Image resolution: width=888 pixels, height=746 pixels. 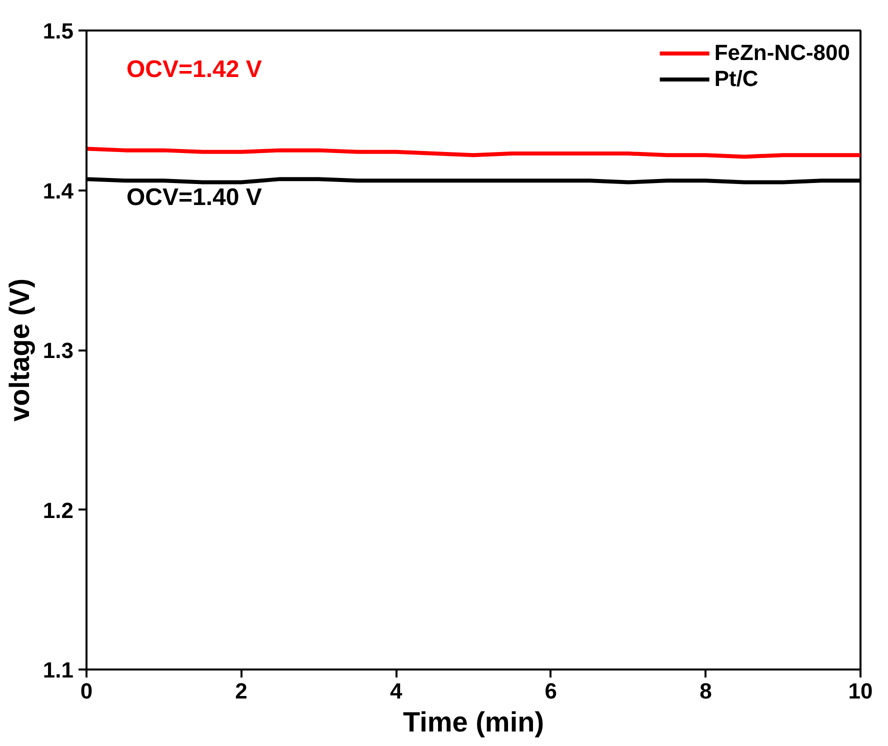 I want to click on y-tick-label: 1.2, so click(x=58, y=510).